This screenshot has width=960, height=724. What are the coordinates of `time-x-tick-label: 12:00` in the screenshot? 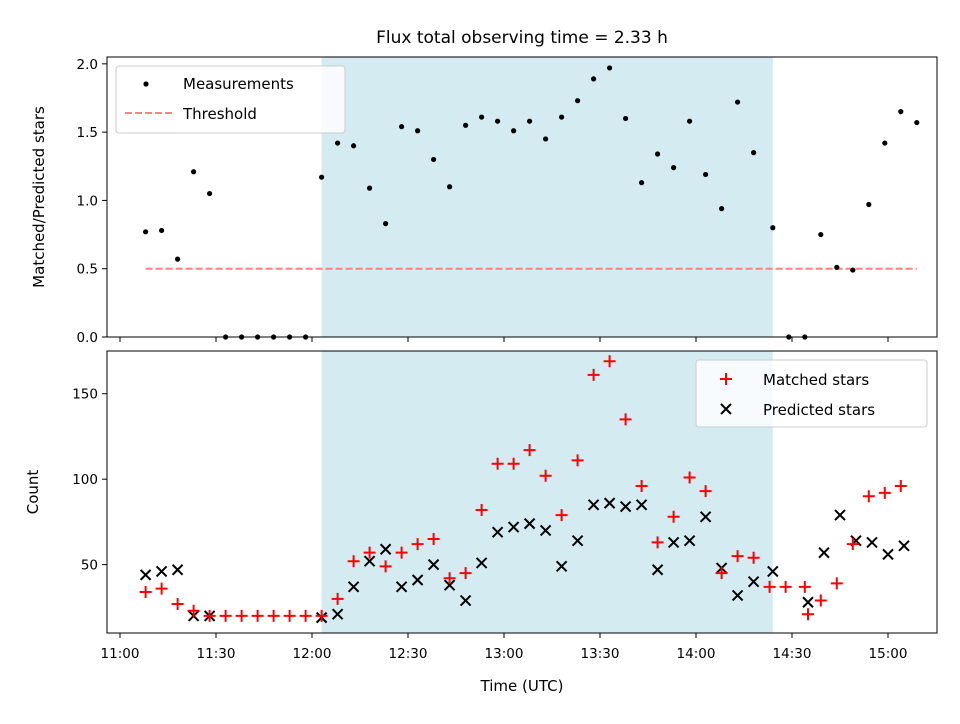 It's located at (312, 654).